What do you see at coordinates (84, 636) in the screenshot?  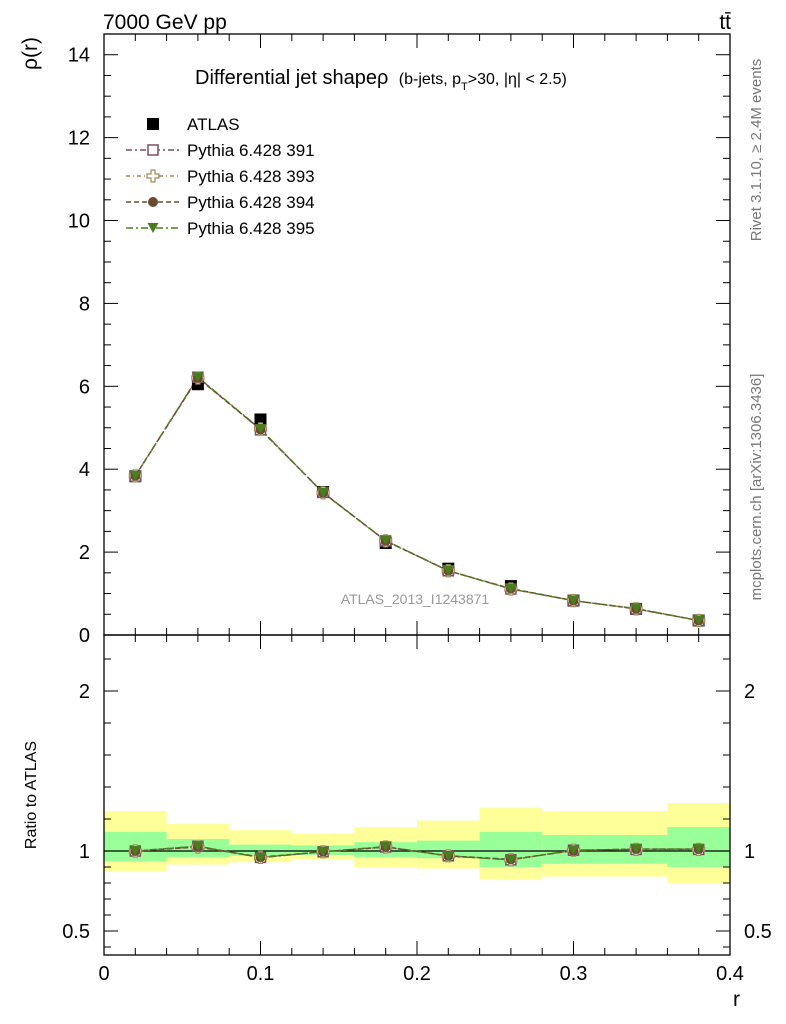 I see `main-y-tick-label: 0` at bounding box center [84, 636].